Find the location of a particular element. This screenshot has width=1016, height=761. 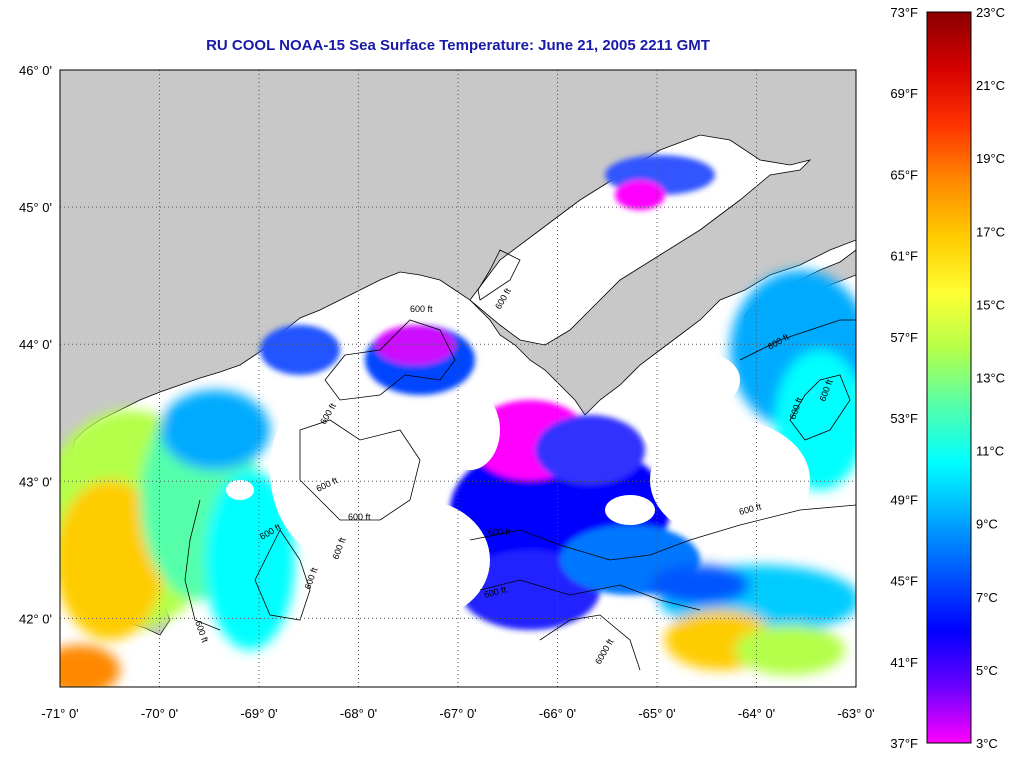

sst-warm-coastal is located at coordinates (177, 538).